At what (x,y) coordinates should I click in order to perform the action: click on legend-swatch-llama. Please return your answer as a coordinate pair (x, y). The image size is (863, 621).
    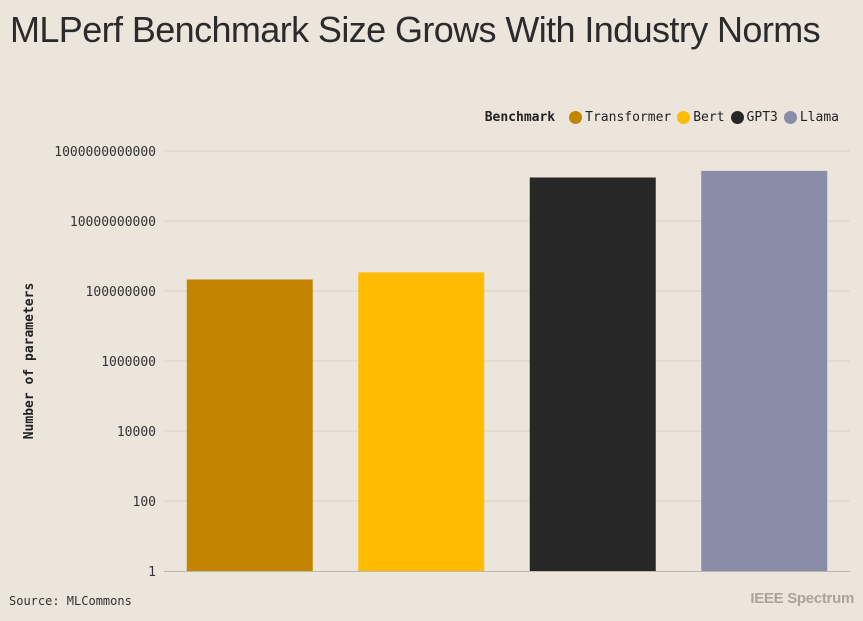
    Looking at the image, I should click on (790, 117).